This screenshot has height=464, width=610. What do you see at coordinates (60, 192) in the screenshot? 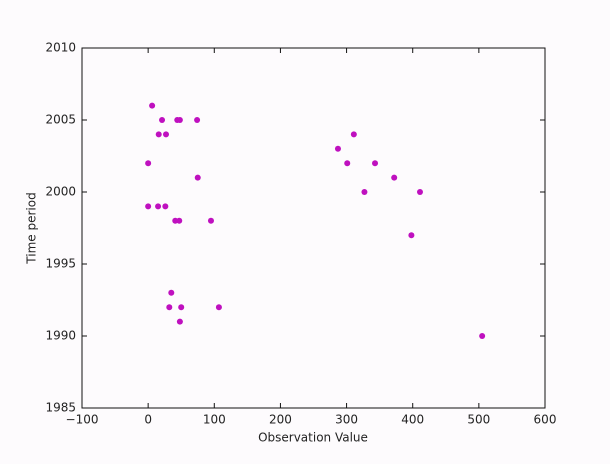
I see `y-tick-label: 2000` at bounding box center [60, 192].